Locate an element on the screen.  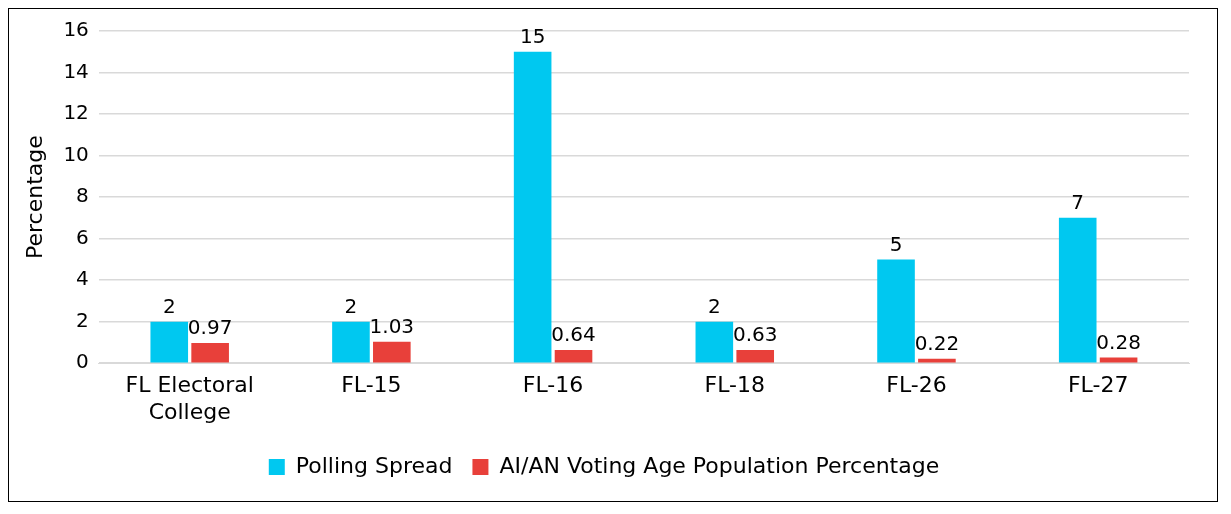
data-label: 1.03 is located at coordinates (392, 326).